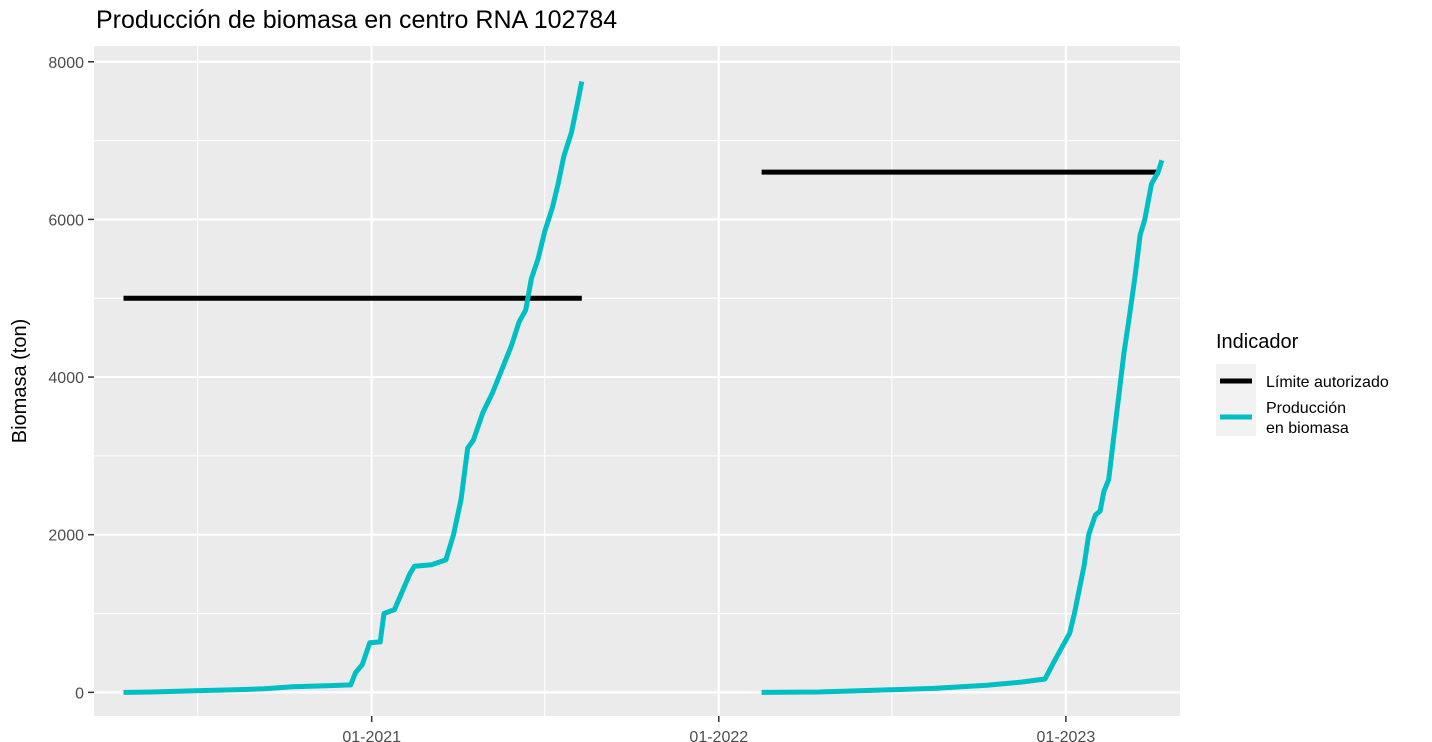  I want to click on y-axis: 0 2000 4000 6000 8000, so click(71, 378).